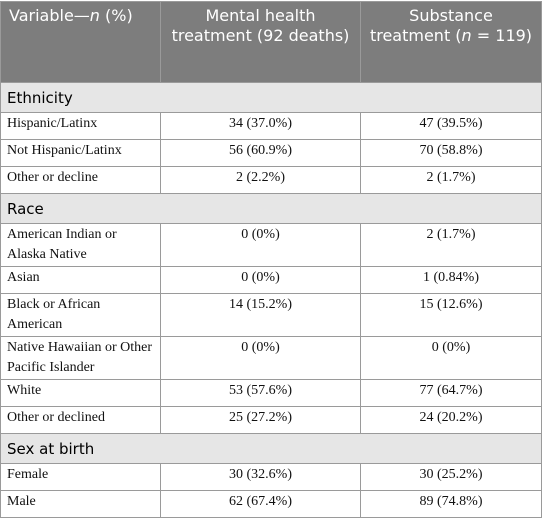  I want to click on value-cell: 70 (58.8%), so click(451, 153).